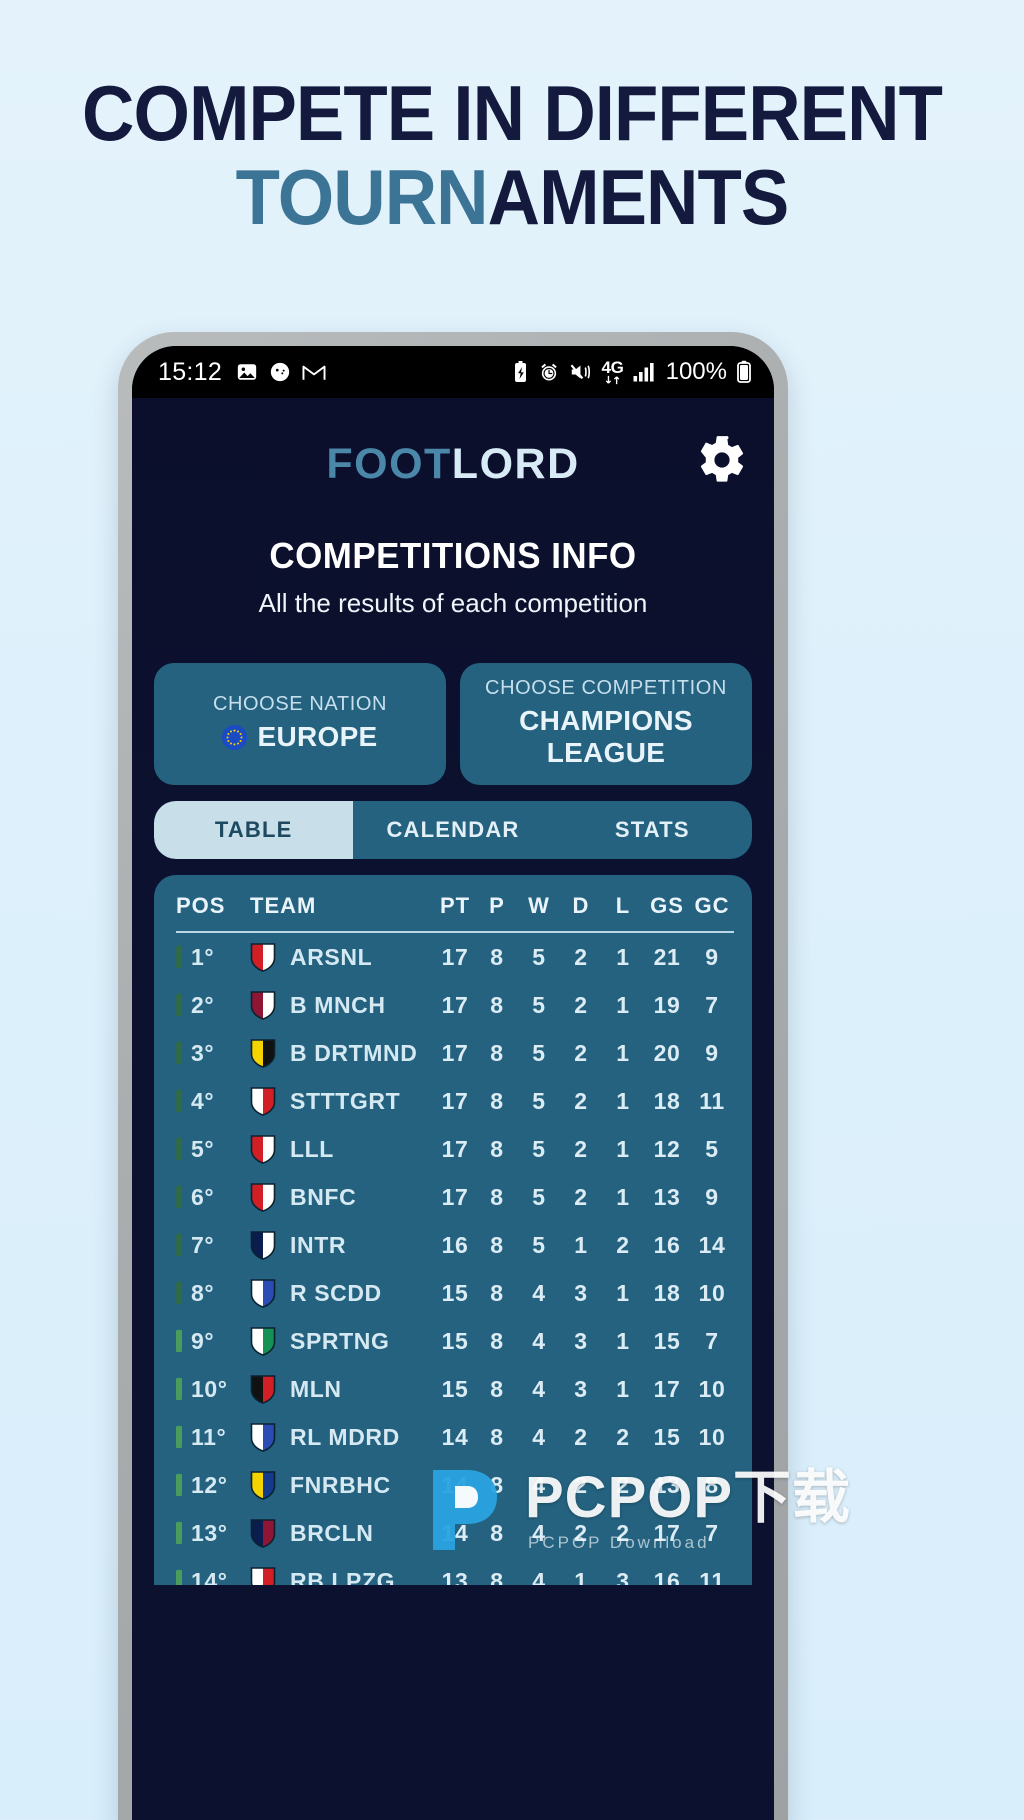 This screenshot has height=1820, width=1024. Describe the element at coordinates (300, 724) in the screenshot. I see `choose-nation-button: CHOOSE NATION` at that location.